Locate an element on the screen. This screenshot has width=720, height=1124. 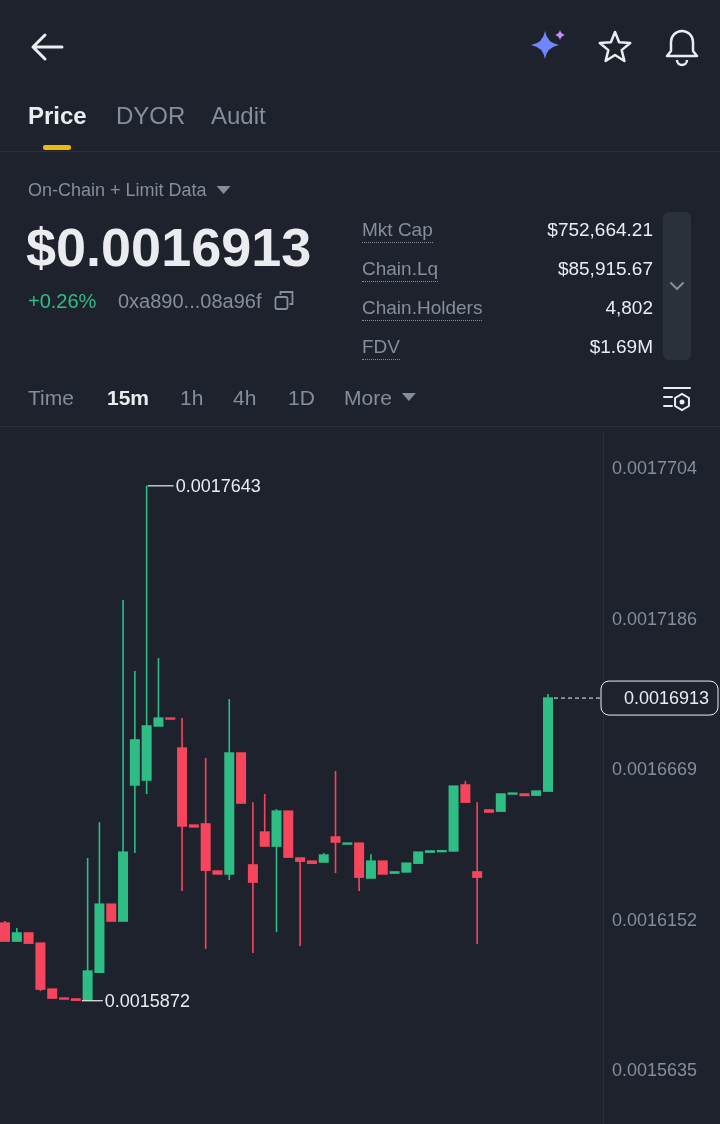
text: +0.26% is located at coordinates (62, 301).